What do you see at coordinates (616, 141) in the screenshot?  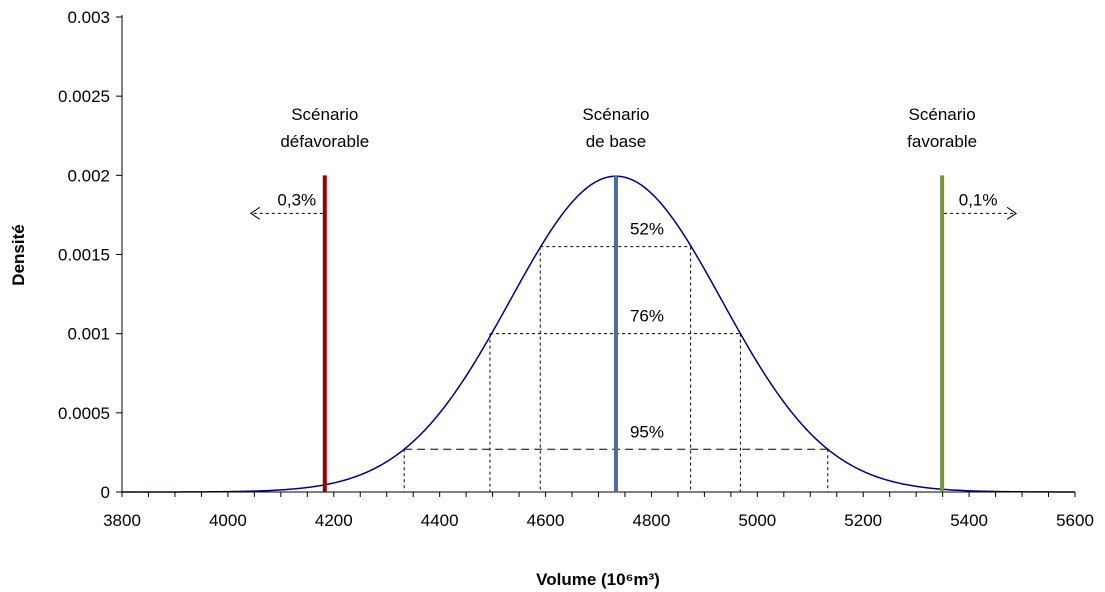 I see `scenario-label-line2: de base` at bounding box center [616, 141].